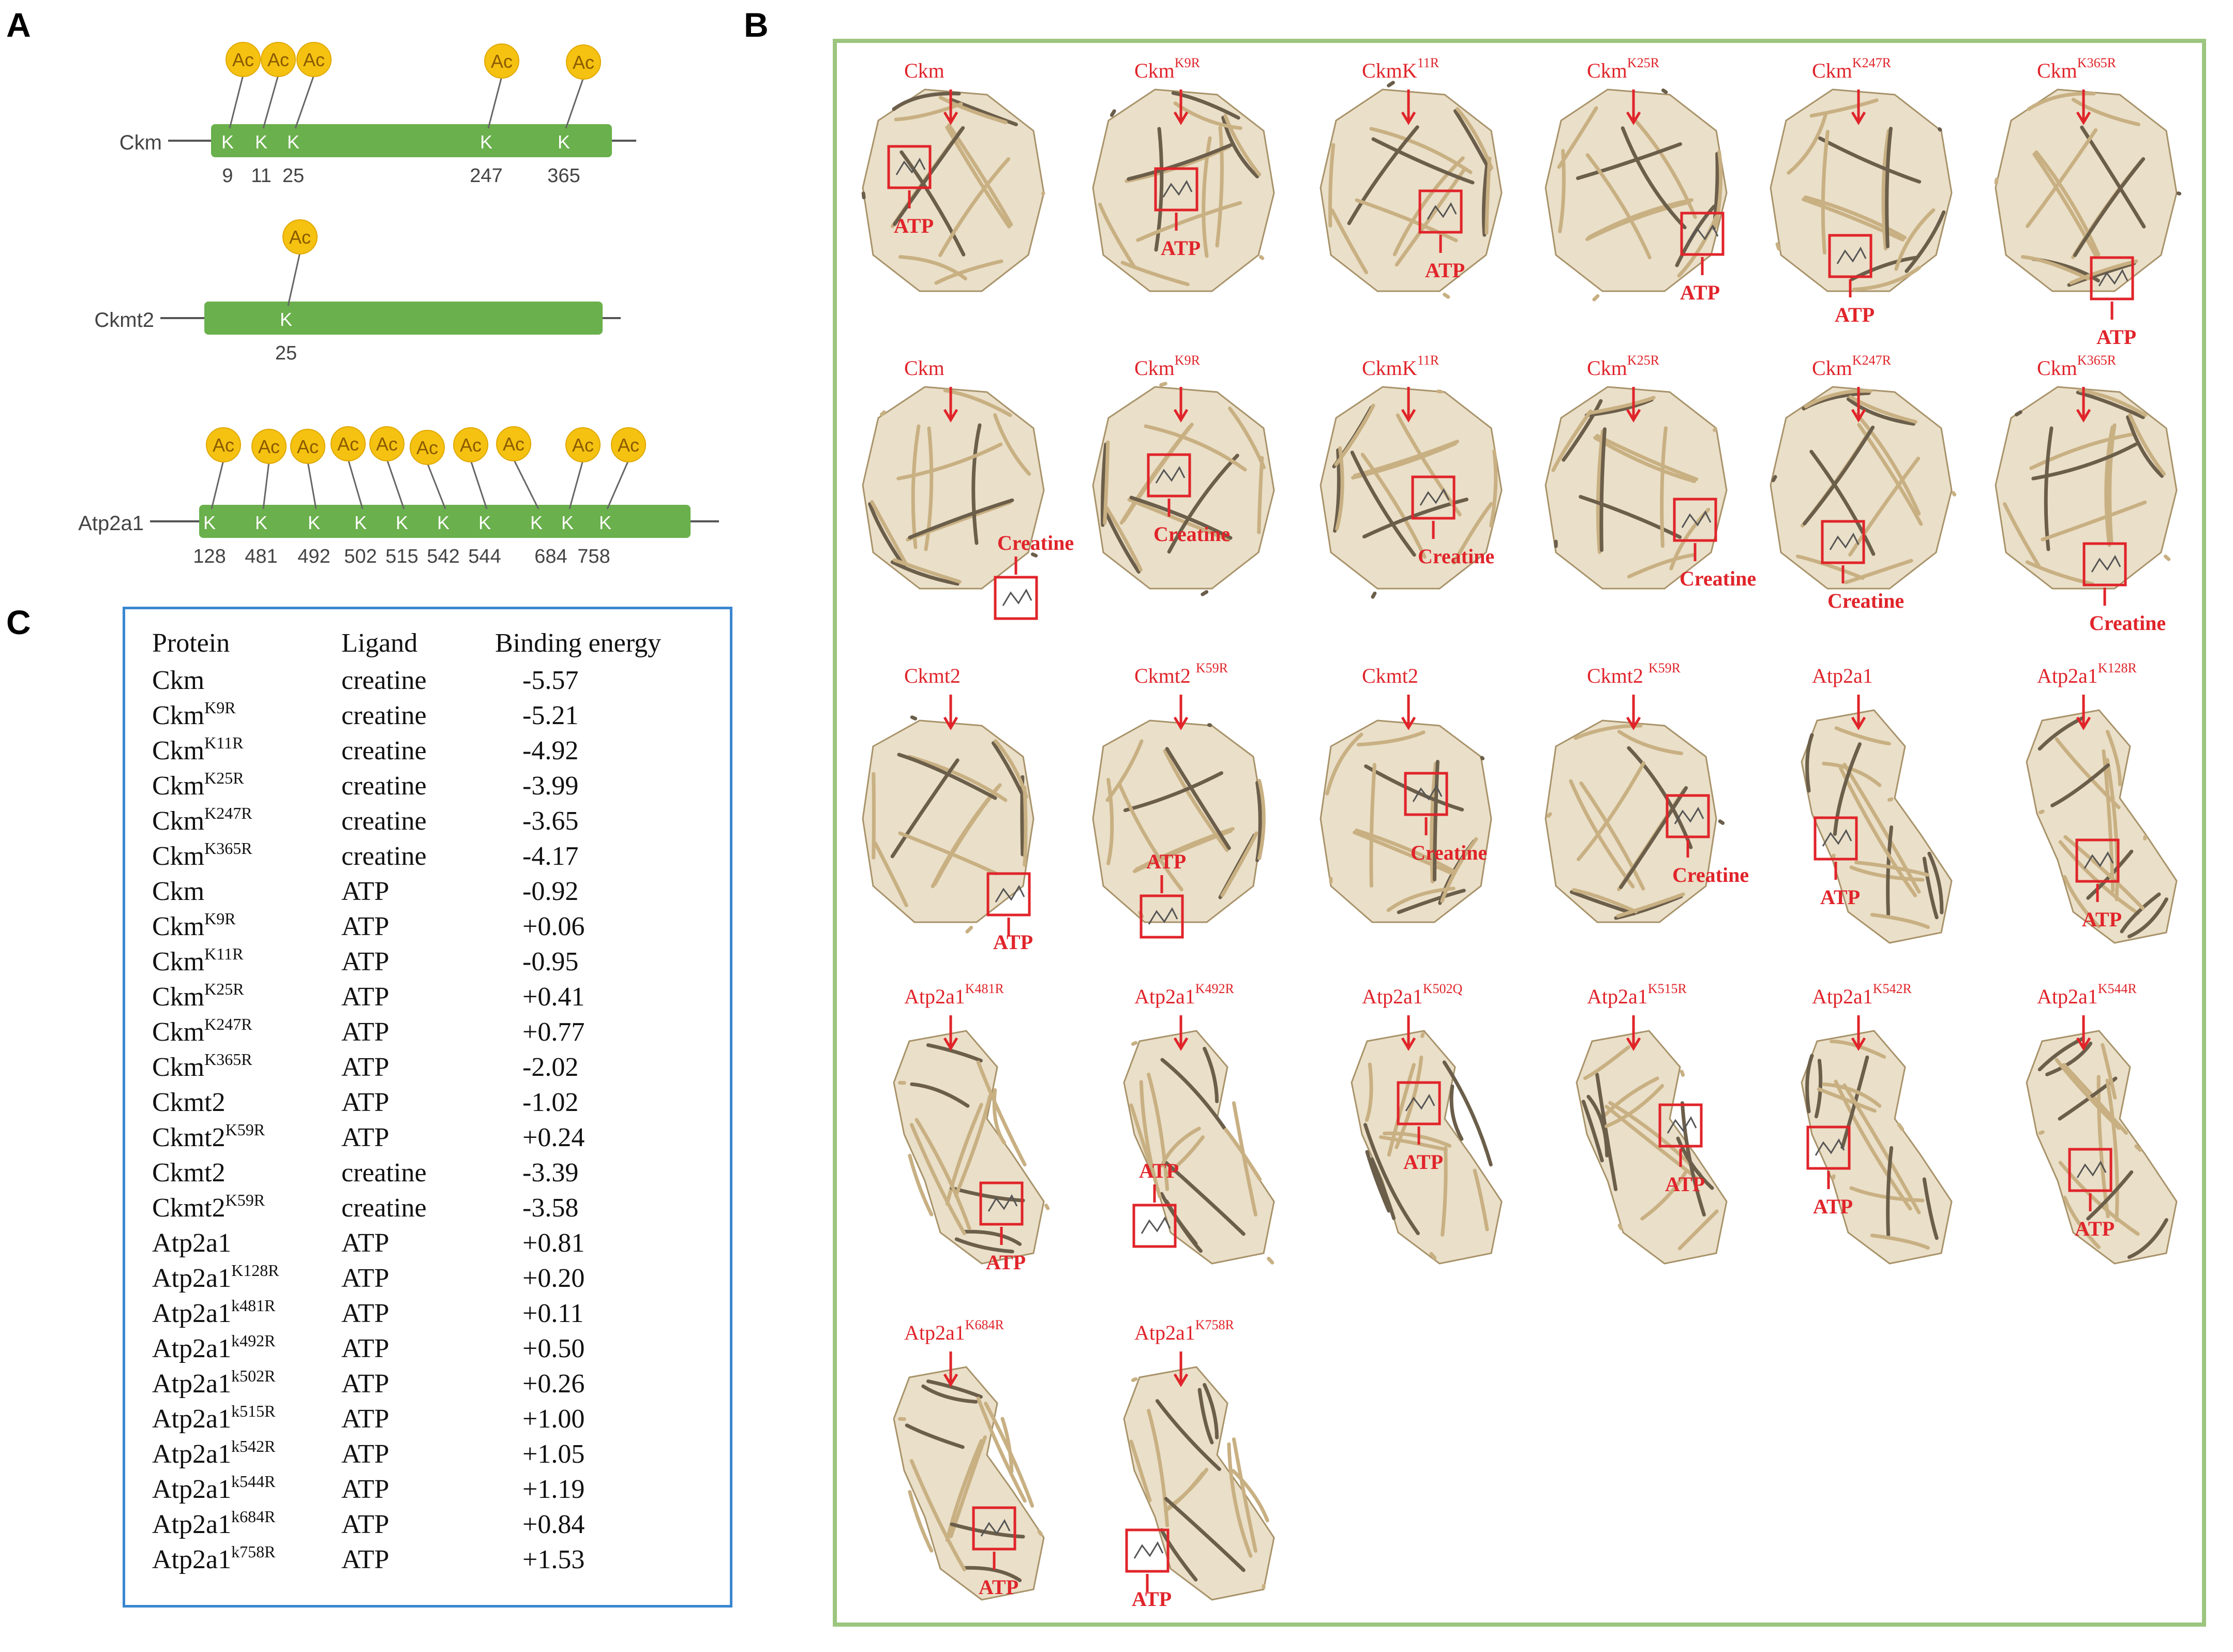 The image size is (2233, 1652). I want to click on docking-cell: CkmK365R ATP, so click(2083, 202).